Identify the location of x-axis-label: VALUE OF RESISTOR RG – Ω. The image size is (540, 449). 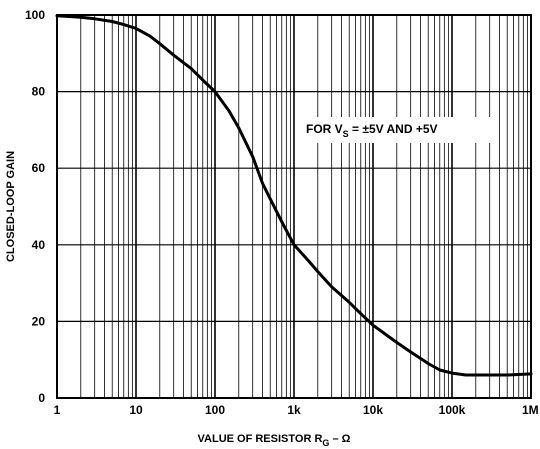
(274, 440).